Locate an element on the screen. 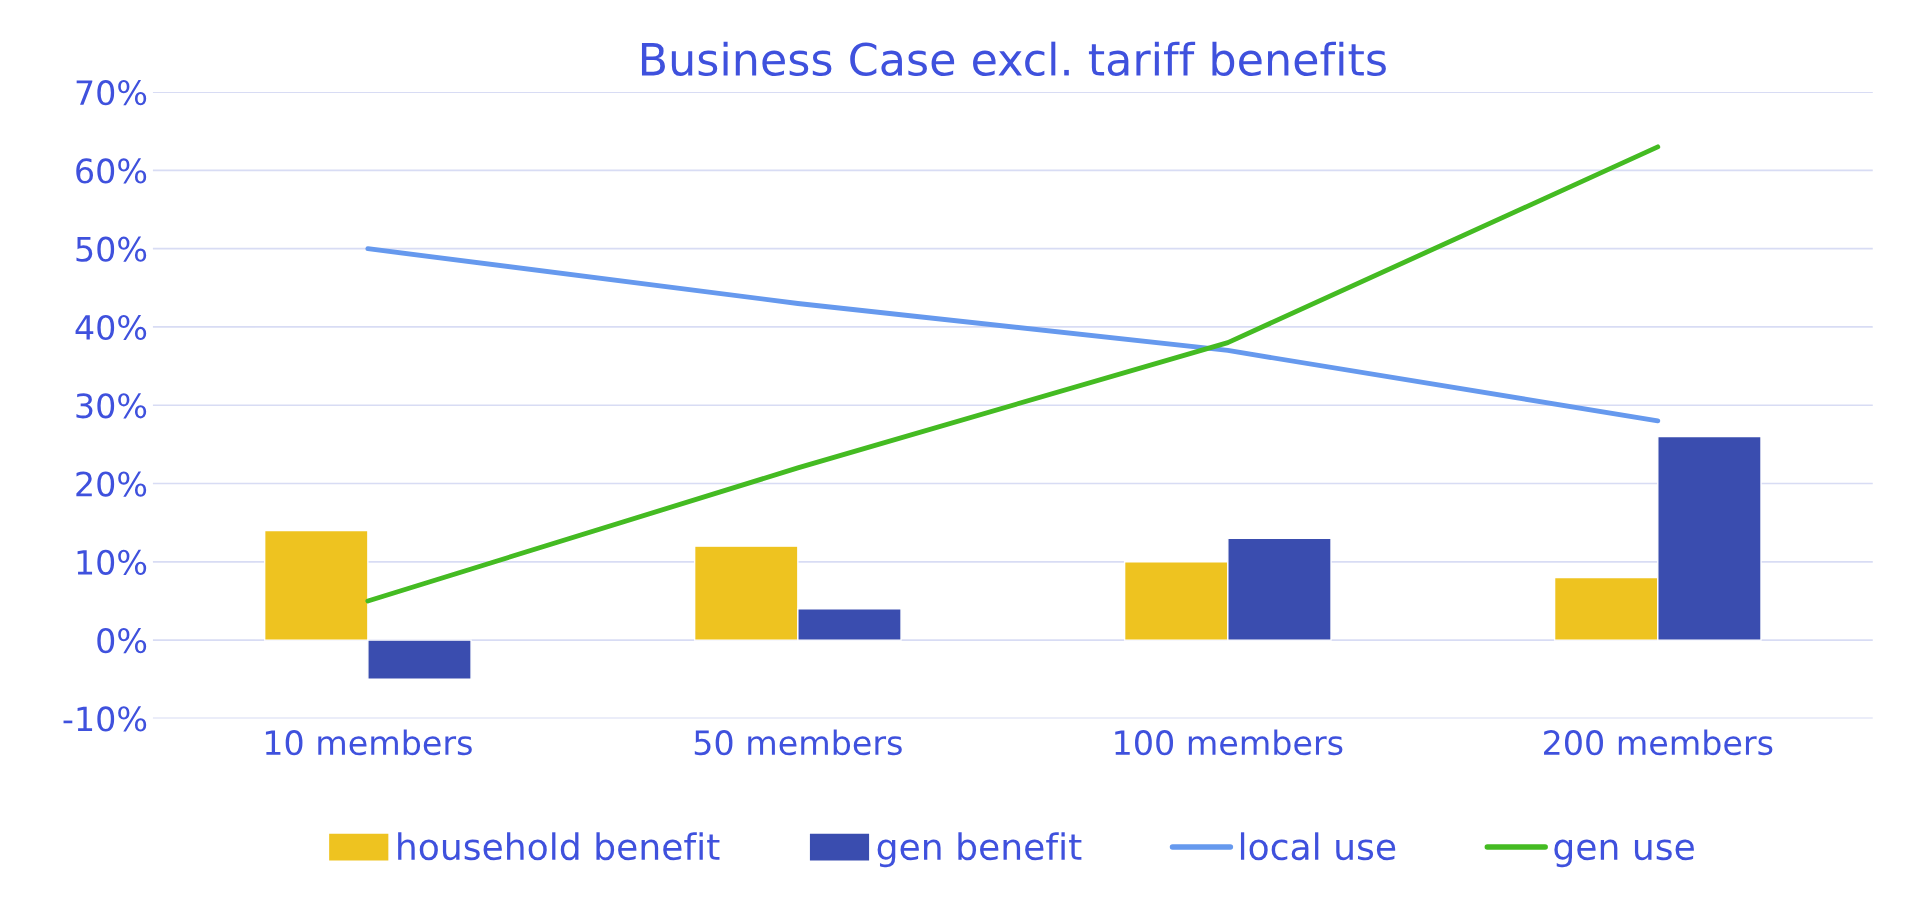 The height and width of the screenshot is (921, 1911). line-series is located at coordinates (1013, 335).